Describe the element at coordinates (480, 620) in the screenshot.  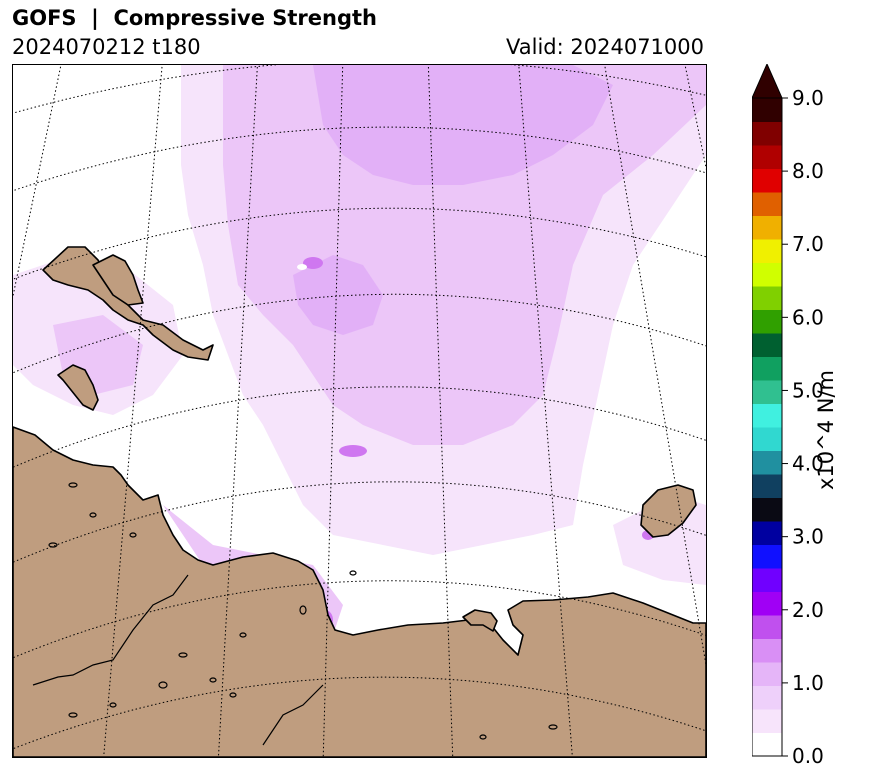
I see `land-island-peninsula` at that location.